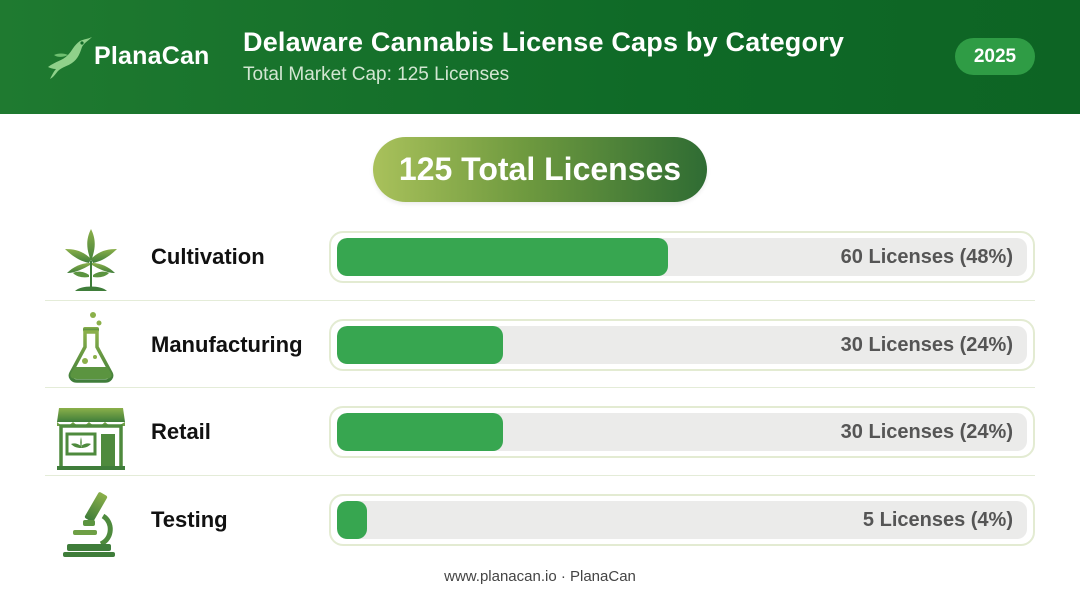  Describe the element at coordinates (376, 74) in the screenshot. I see `chart-subtitle: Total Market Cap: 125 Licenses` at that location.